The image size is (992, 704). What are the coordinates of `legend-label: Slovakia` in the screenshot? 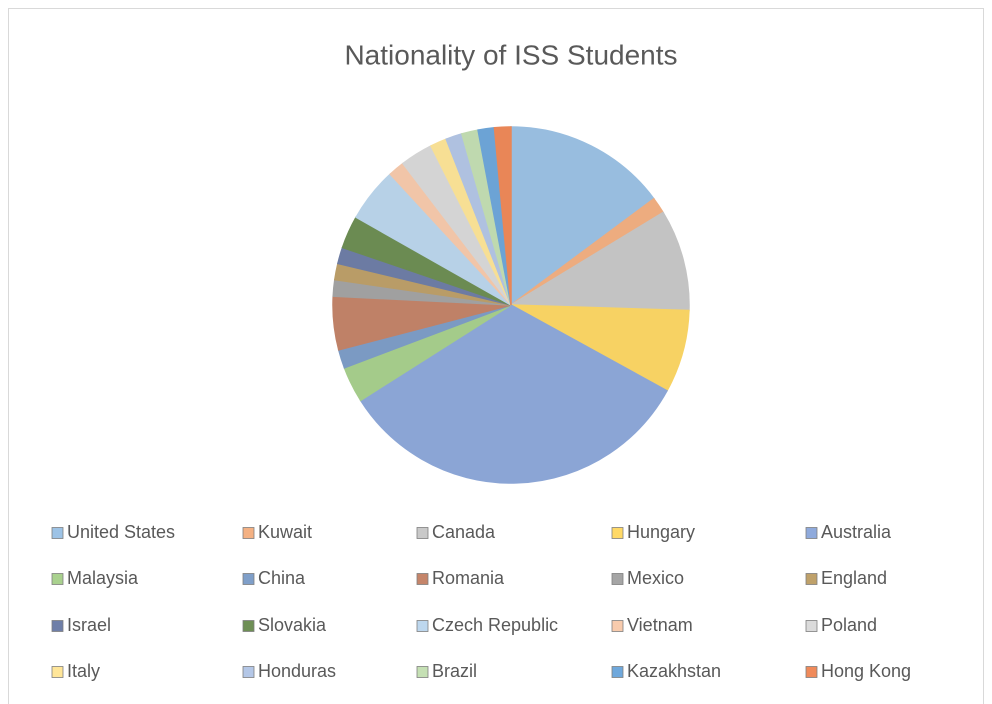 It's located at (292, 625).